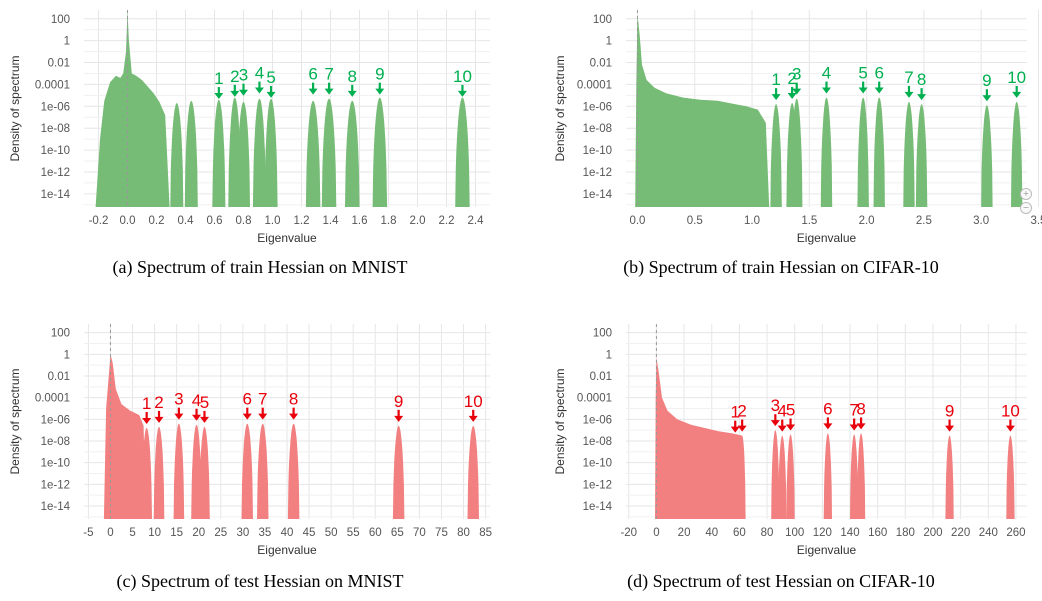 The width and height of the screenshot is (1042, 601). I want to click on eigen-label-2: 2, so click(234, 76).